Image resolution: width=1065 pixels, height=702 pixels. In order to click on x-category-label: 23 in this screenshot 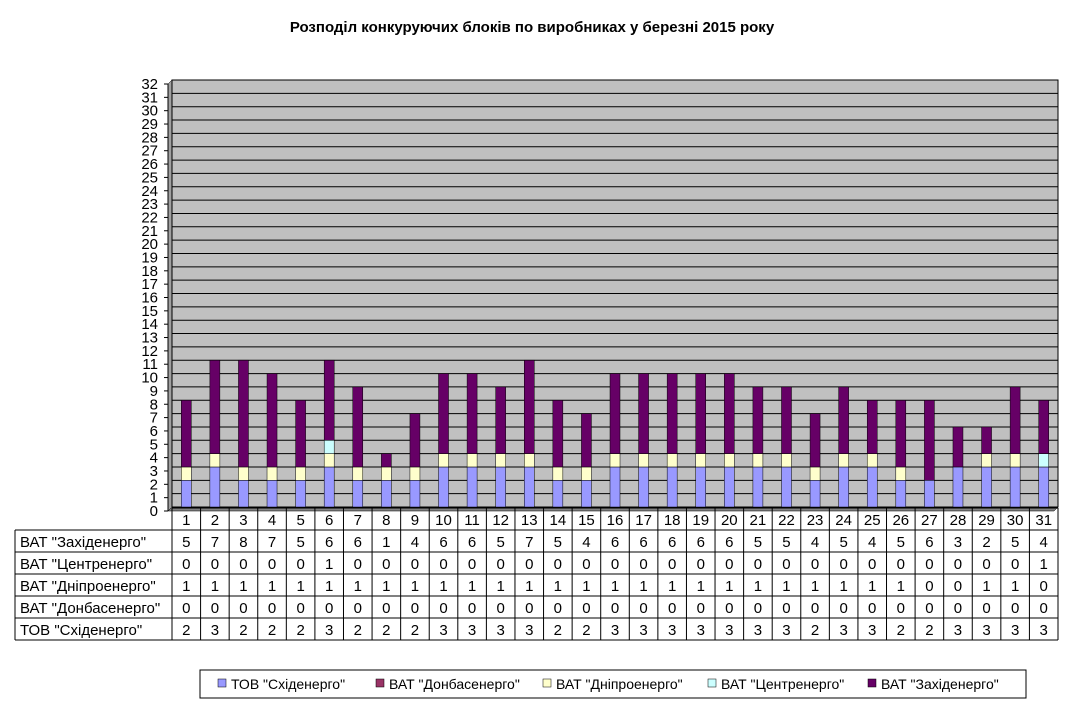, I will do `click(815, 520)`.